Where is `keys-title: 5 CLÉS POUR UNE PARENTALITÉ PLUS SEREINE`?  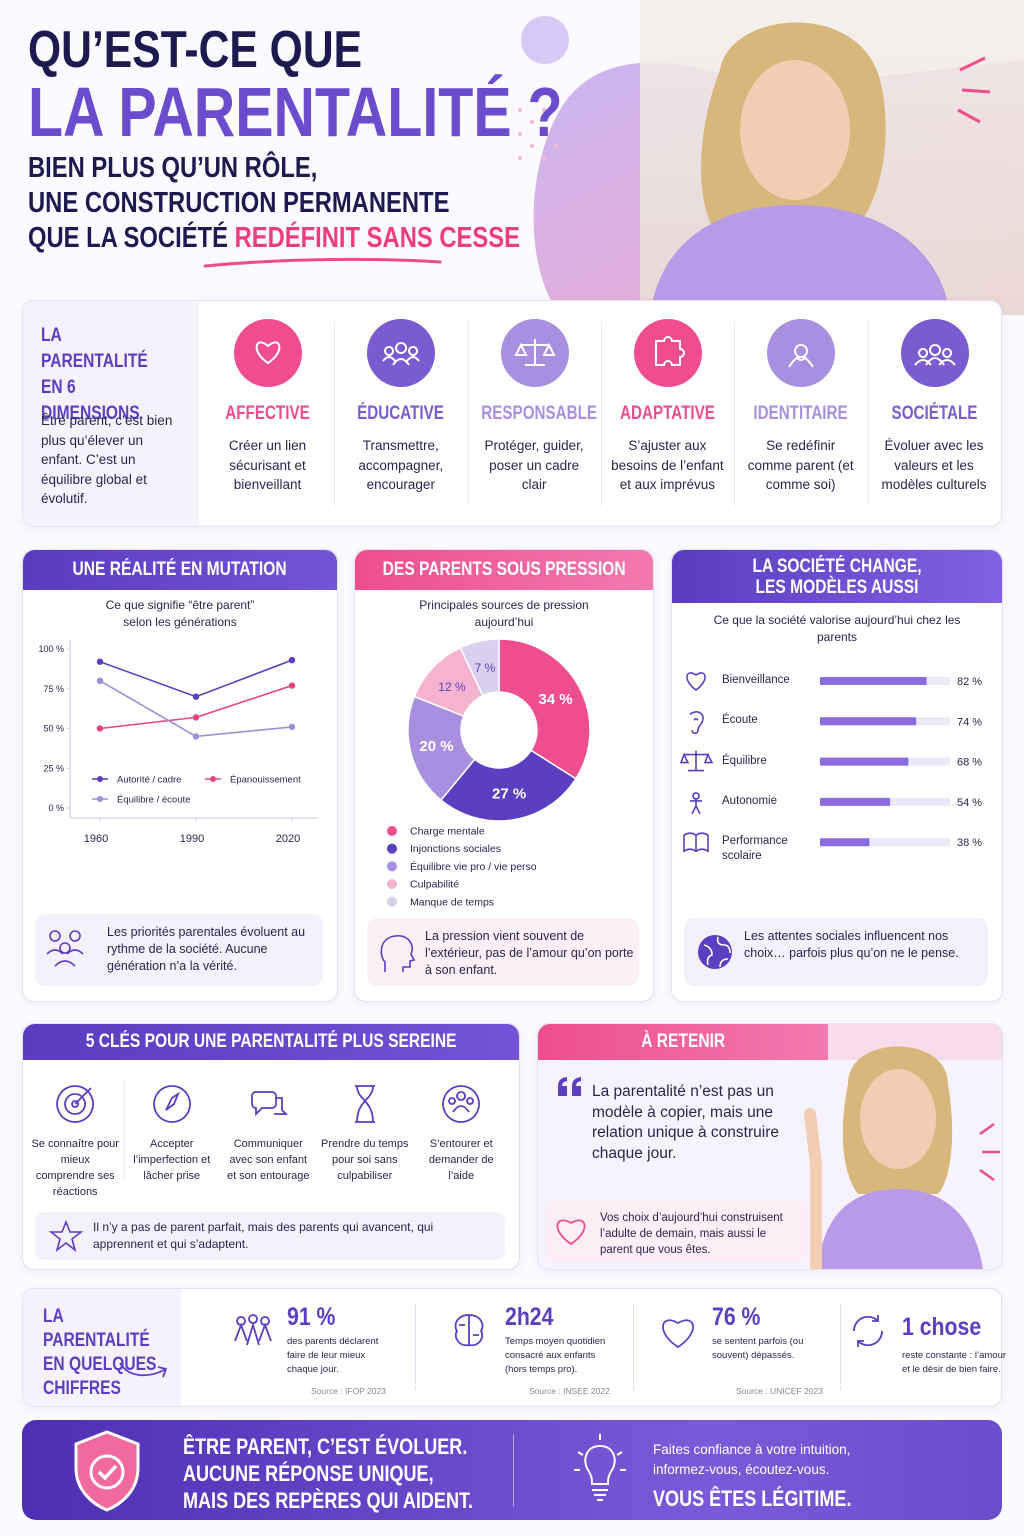 keys-title: 5 CLÉS POUR UNE PARENTALITÉ PLUS SEREINE is located at coordinates (271, 1041).